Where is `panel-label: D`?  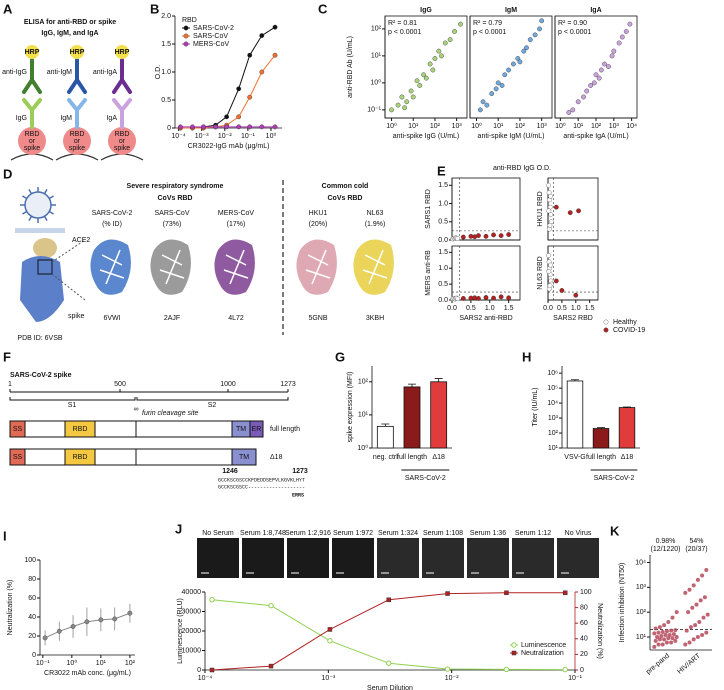
panel-label: D is located at coordinates (7, 173).